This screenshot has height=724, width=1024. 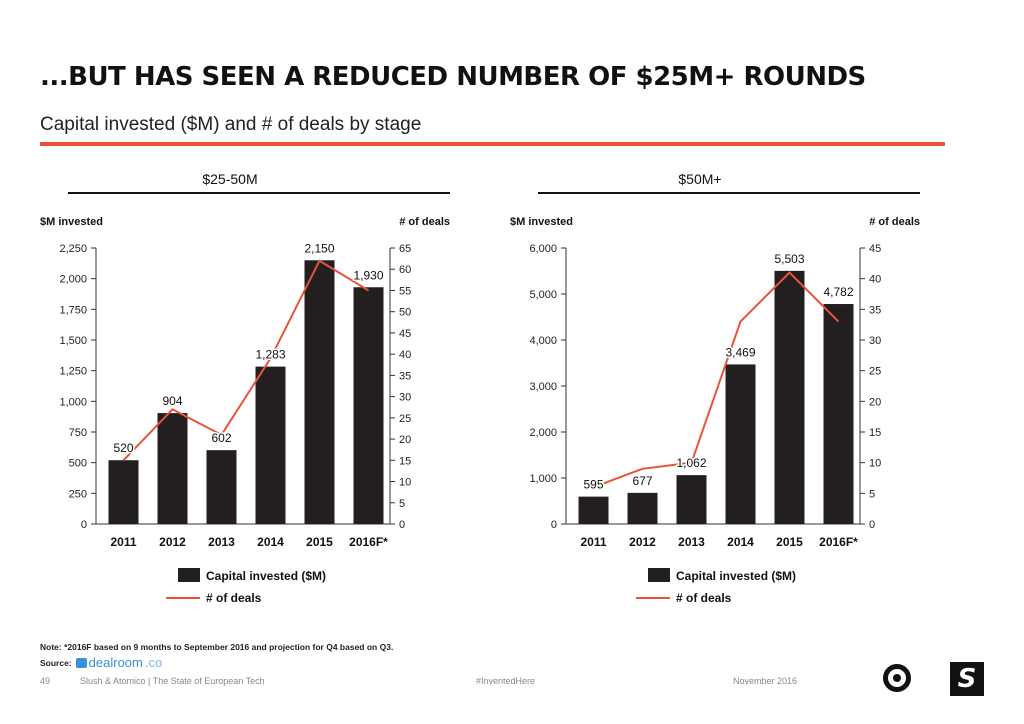 What do you see at coordinates (405, 249) in the screenshot?
I see `y2-tick-label: 65` at bounding box center [405, 249].